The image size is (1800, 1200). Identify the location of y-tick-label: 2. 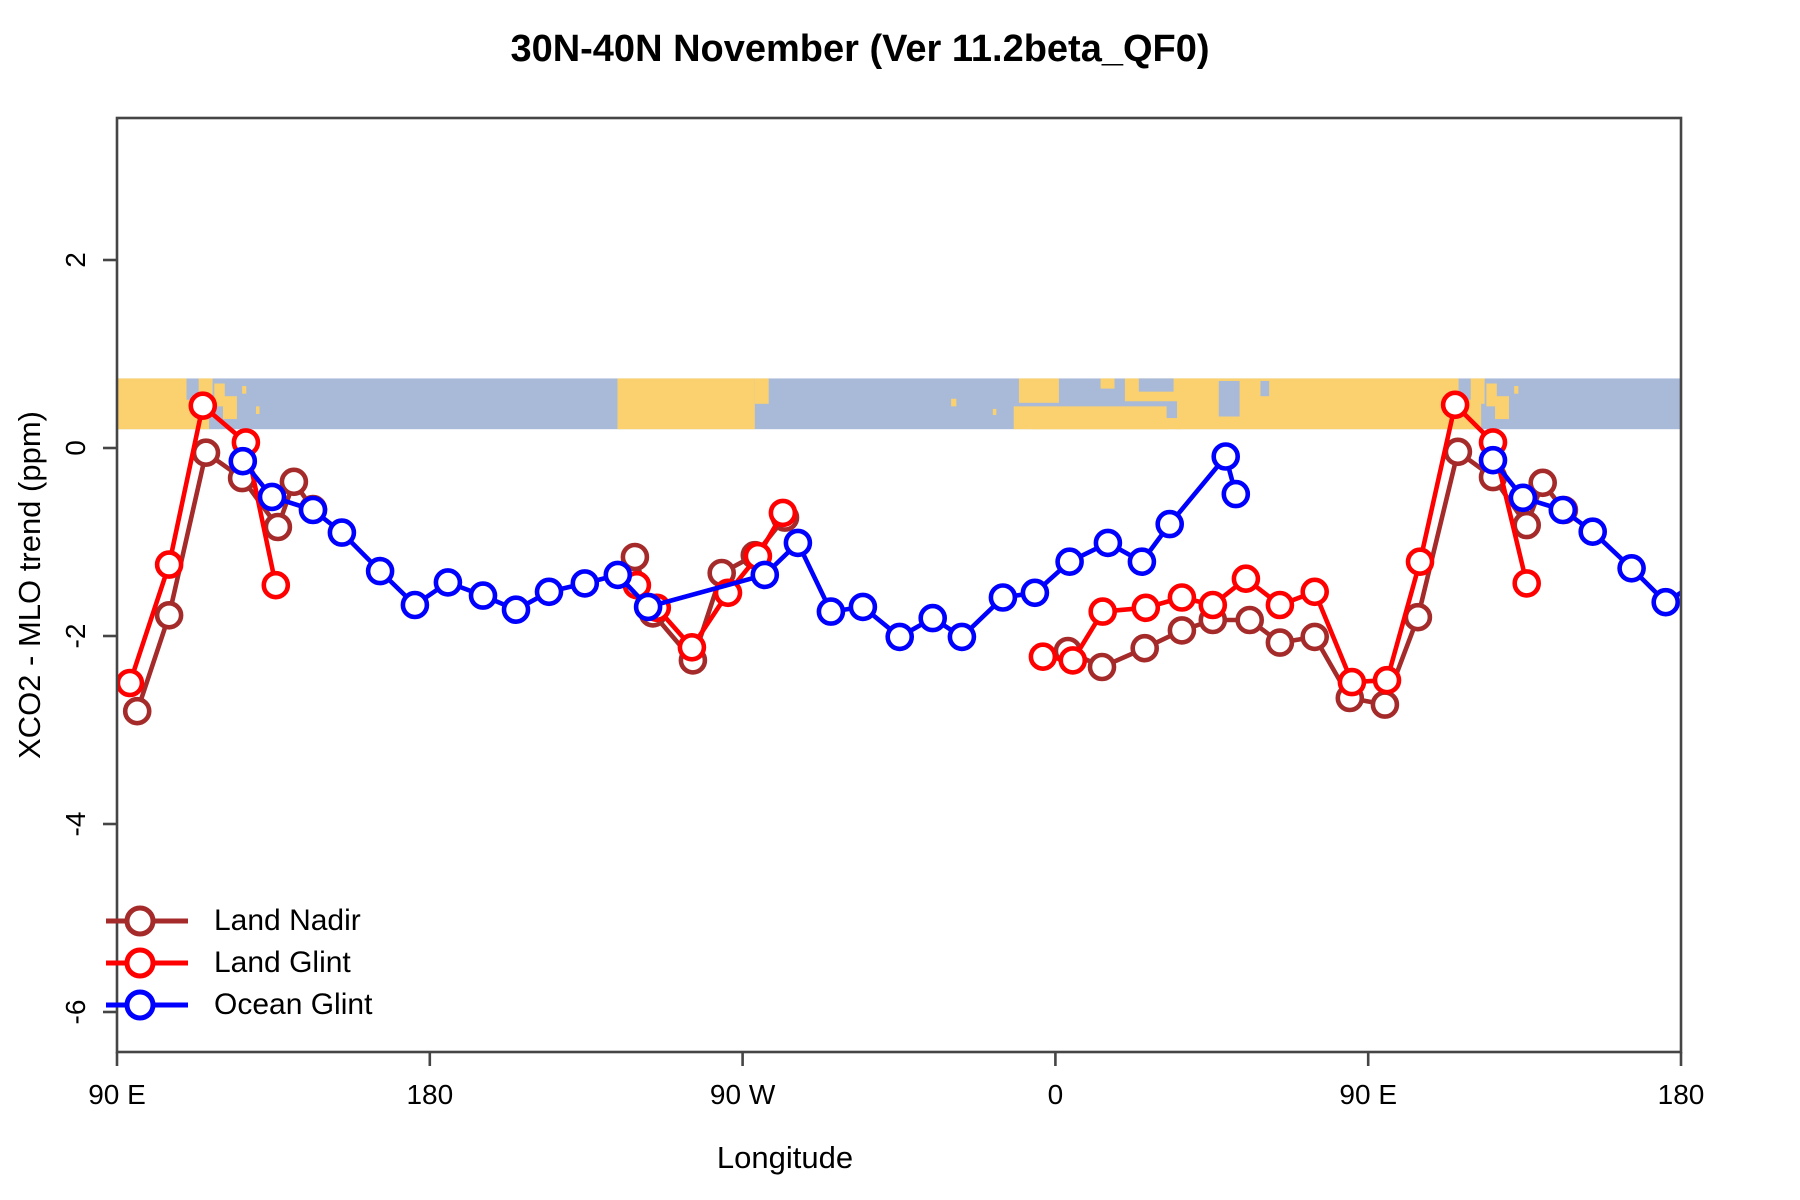
(75, 260).